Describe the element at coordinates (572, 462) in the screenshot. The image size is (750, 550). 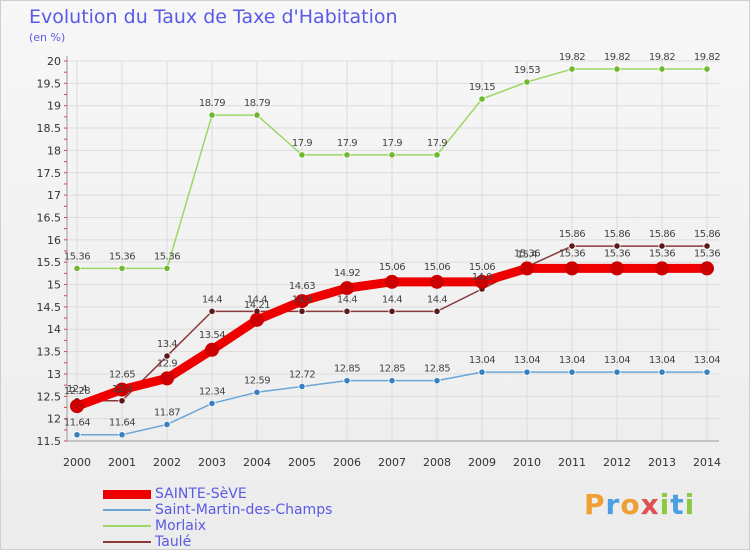
I see `x-tick-label: 2011` at that location.